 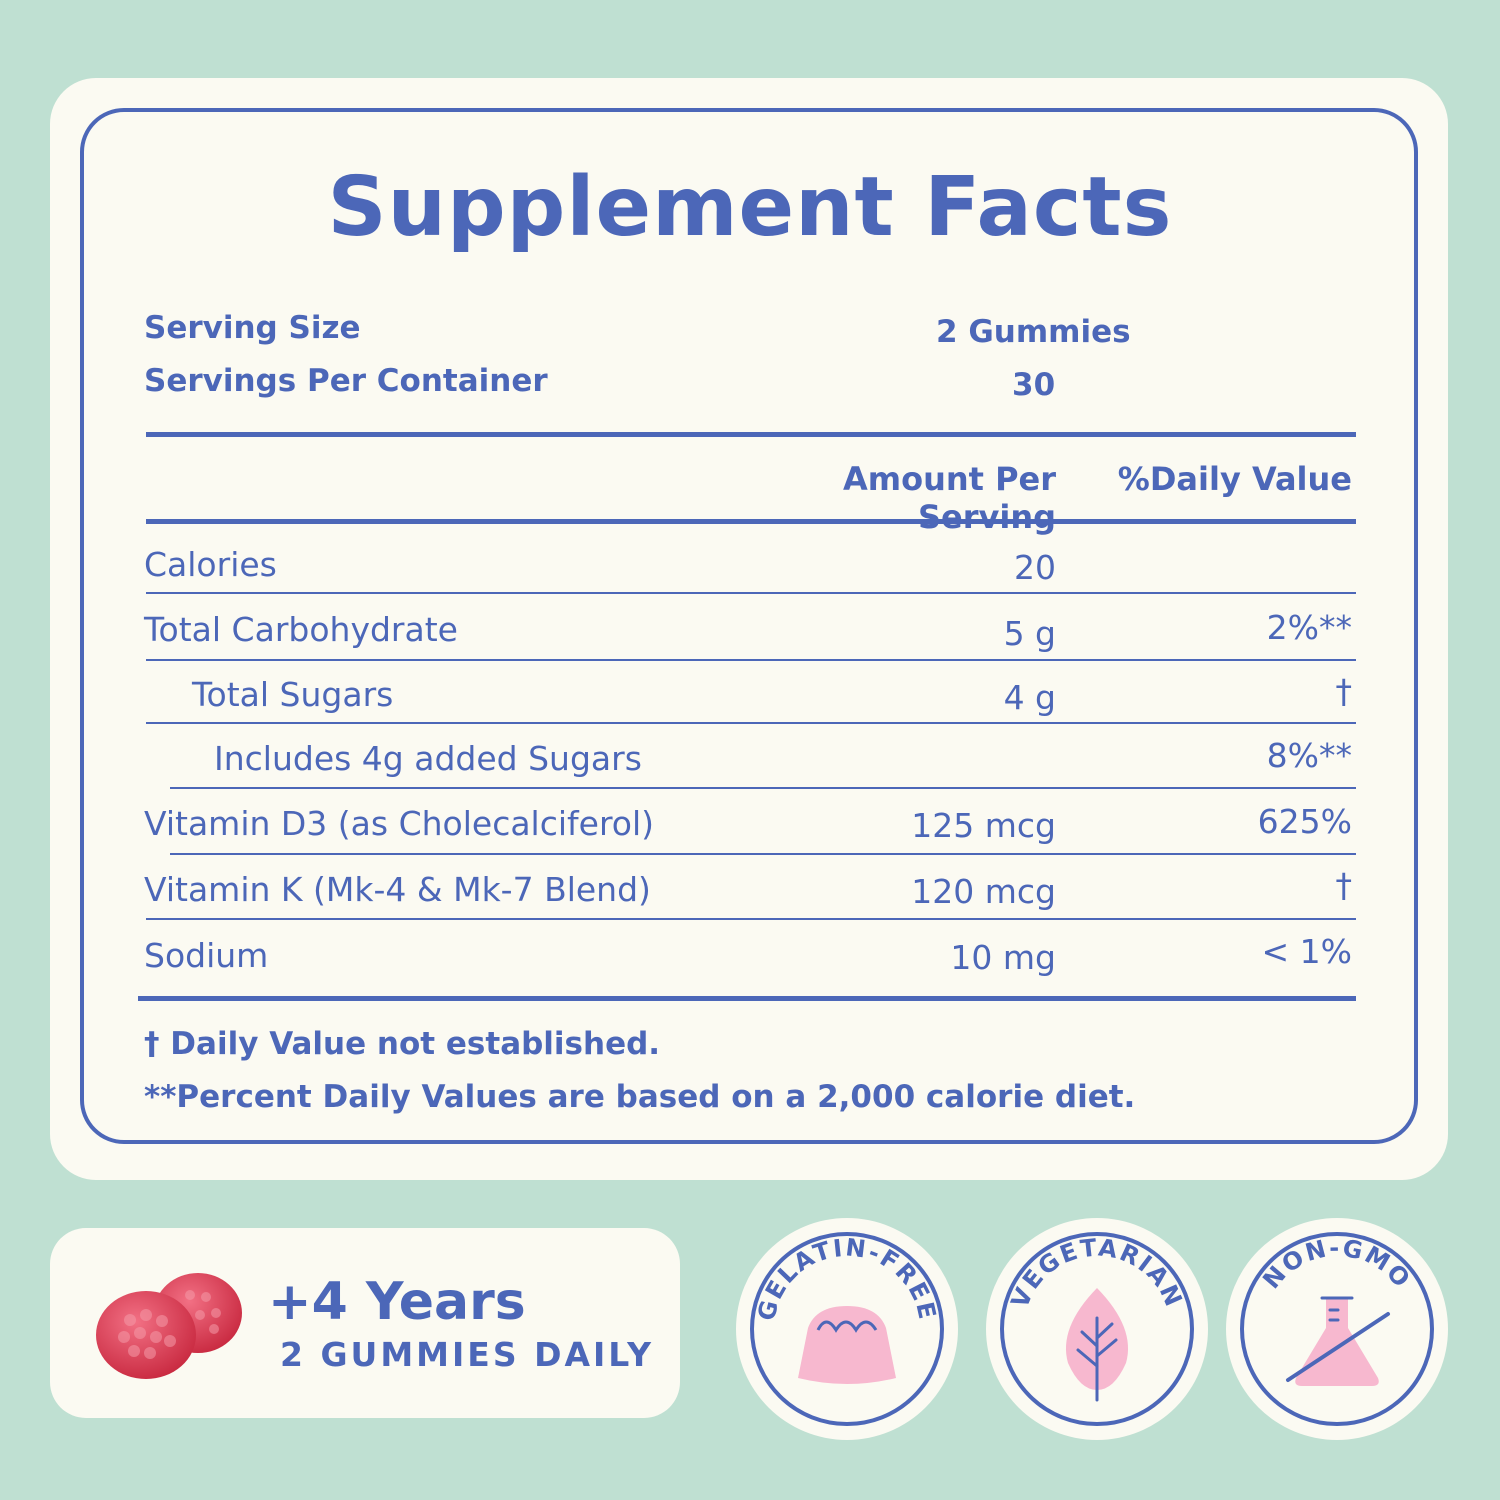 I want to click on nutrient-amount: 5 g, so click(x=1029, y=633).